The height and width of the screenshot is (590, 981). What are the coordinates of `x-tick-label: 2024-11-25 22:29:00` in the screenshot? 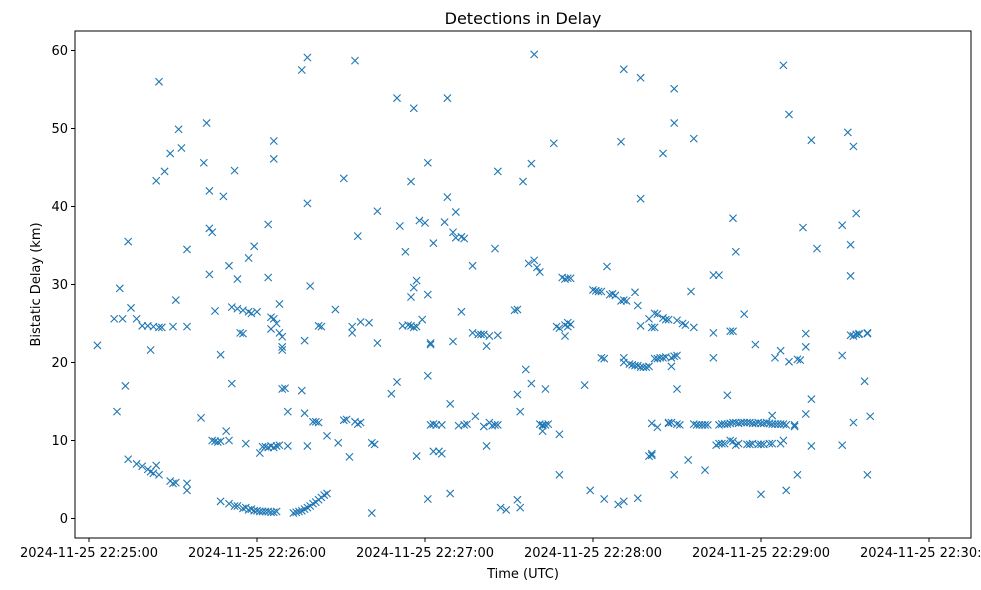 It's located at (761, 553).